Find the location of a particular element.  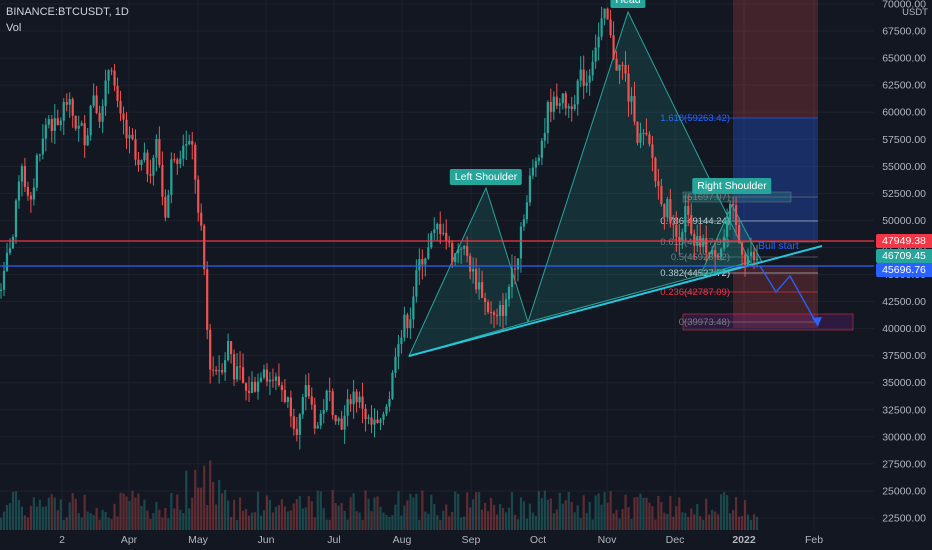

projection-path is located at coordinates (789, 296).